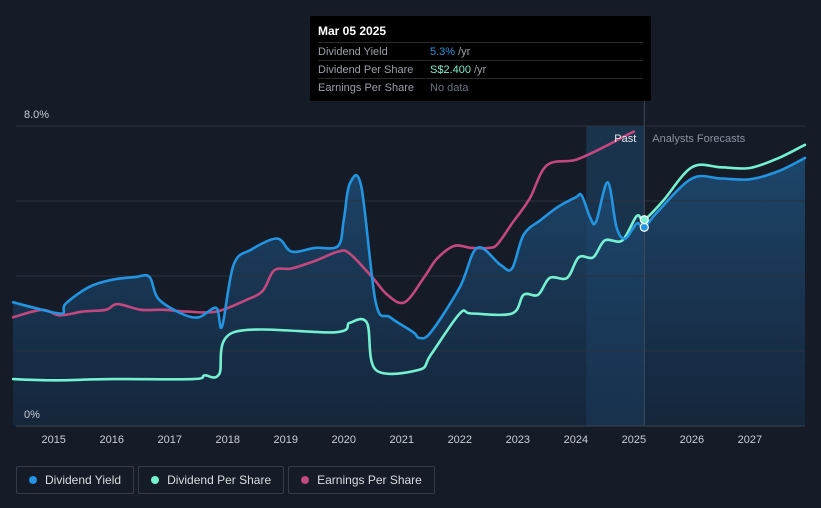 The height and width of the screenshot is (508, 821). Describe the element at coordinates (625, 139) in the screenshot. I see `past-label: Past` at that location.